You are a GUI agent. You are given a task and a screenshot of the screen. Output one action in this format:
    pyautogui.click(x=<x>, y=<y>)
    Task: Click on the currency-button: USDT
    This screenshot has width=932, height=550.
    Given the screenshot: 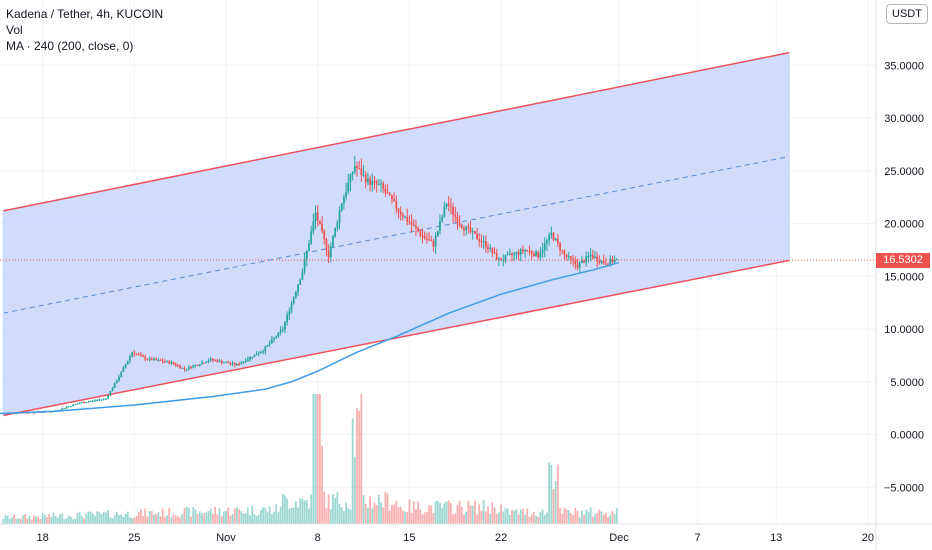 What is the action you would take?
    pyautogui.click(x=907, y=14)
    